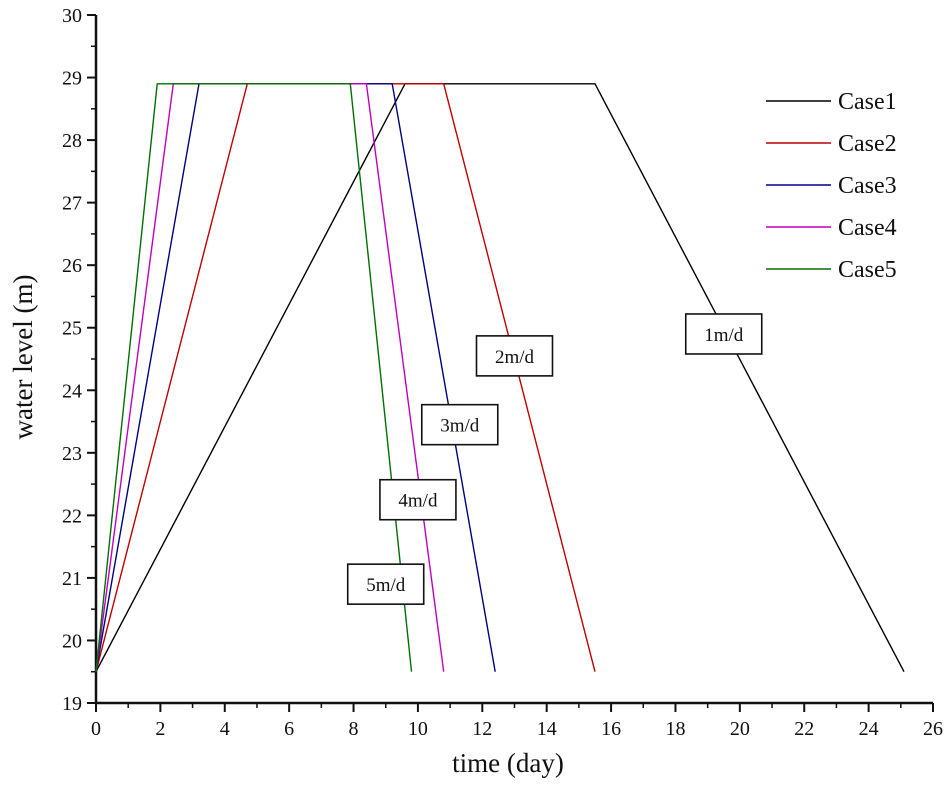 Image resolution: width=950 pixels, height=787 pixels. Describe the element at coordinates (933, 729) in the screenshot. I see `x-tick-label: 26` at that location.